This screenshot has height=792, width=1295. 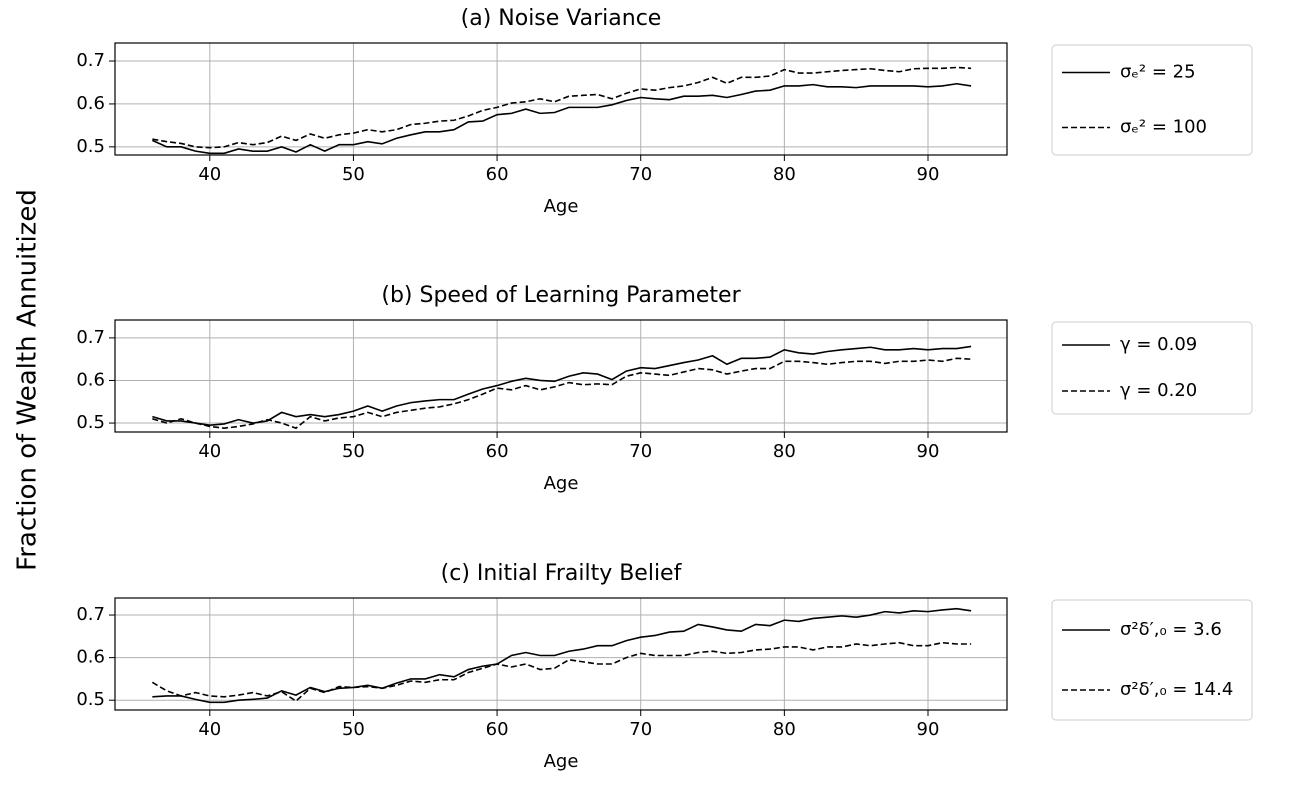 What do you see at coordinates (1163, 127) in the screenshot?
I see `legend-label: σₑ² = 100` at bounding box center [1163, 127].